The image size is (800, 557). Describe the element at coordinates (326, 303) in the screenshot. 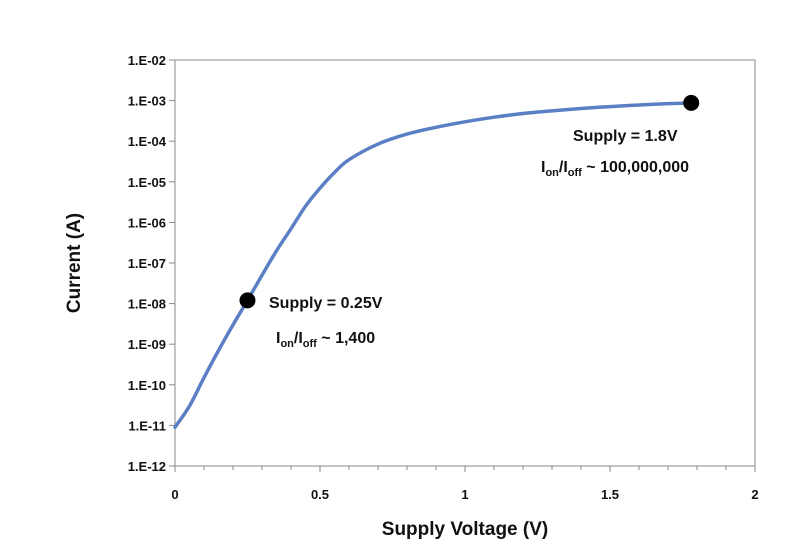

I see `annotation-low-line1: Supply = 0.25V` at that location.